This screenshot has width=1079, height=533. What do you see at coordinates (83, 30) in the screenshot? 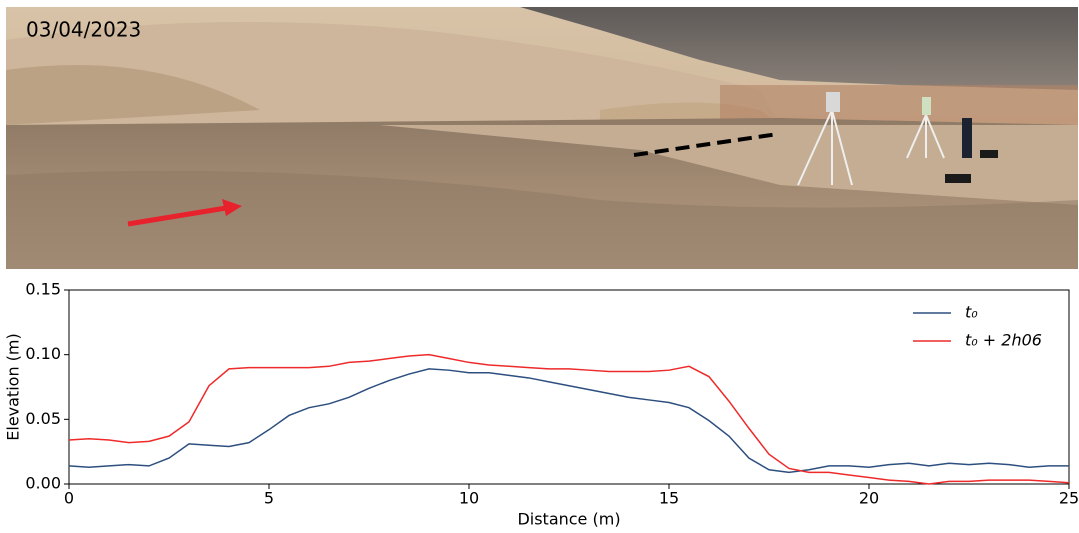
I see `photo-date: 03/04/2023` at bounding box center [83, 30].